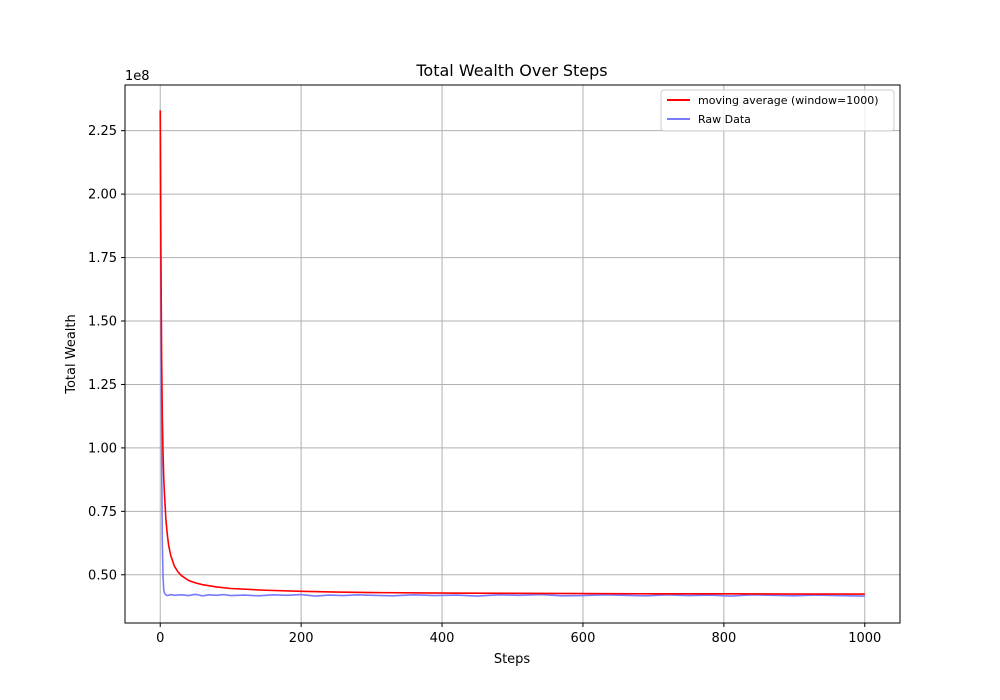 This screenshot has height=700, width=1000. What do you see at coordinates (102, 512) in the screenshot?
I see `y-tick-label: 0.75` at bounding box center [102, 512].